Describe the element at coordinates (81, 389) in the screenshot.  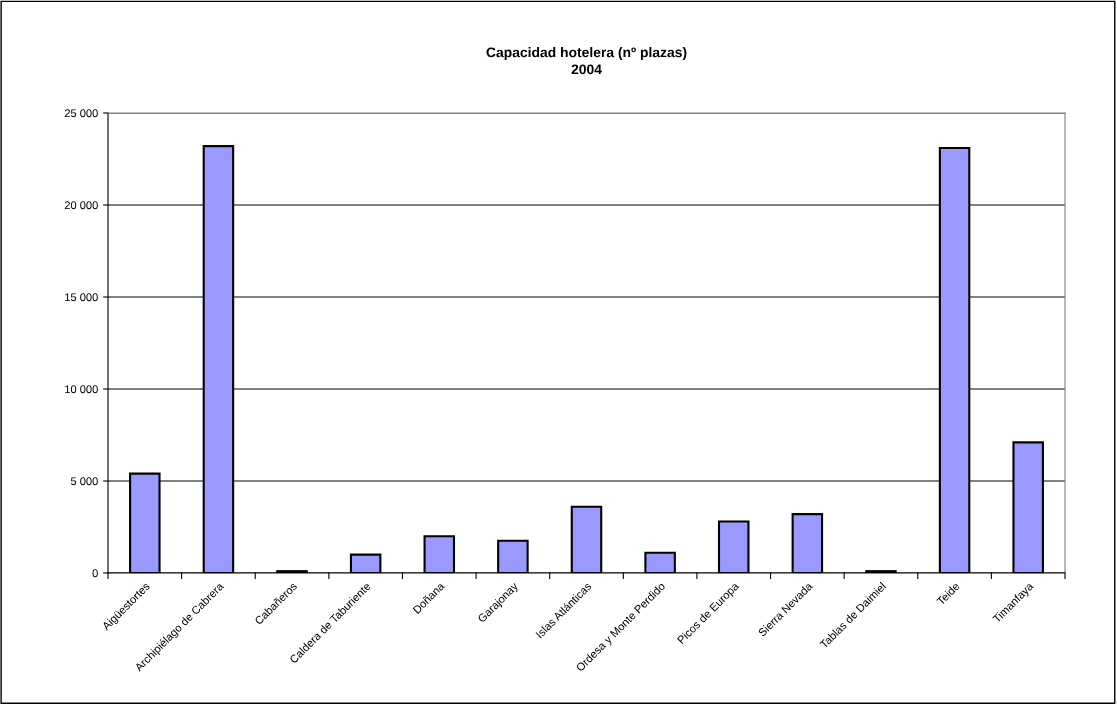
I see `y-tick-label: 10 000` at that location.